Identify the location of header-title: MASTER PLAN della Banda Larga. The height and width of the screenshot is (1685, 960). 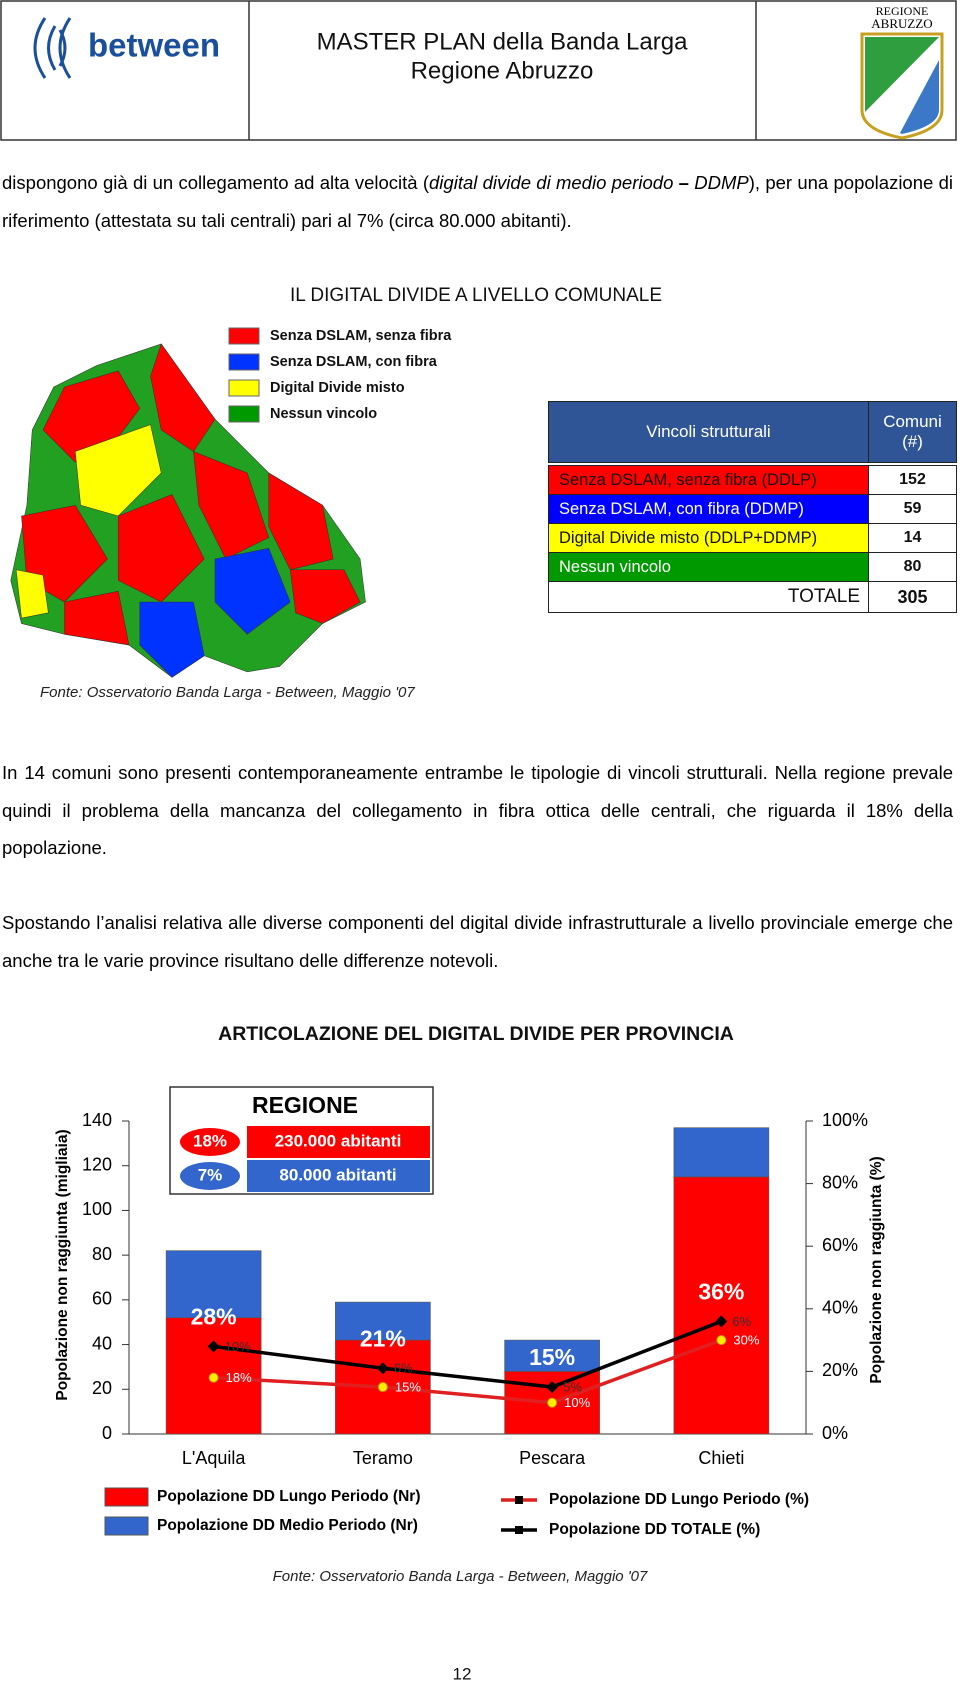
(503, 41).